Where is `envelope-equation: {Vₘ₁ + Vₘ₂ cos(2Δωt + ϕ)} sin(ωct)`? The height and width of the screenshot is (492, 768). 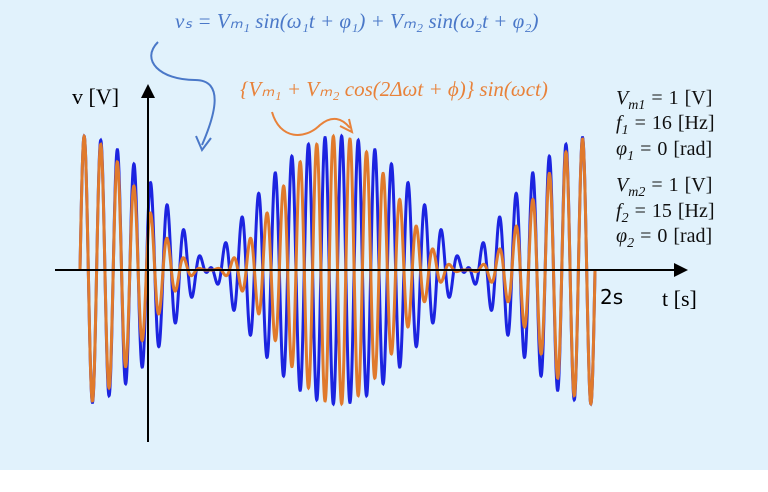 envelope-equation: {Vₘ₁ + Vₘ₂ cos(2Δωt + ϕ)} sin(ωct) is located at coordinates (394, 89).